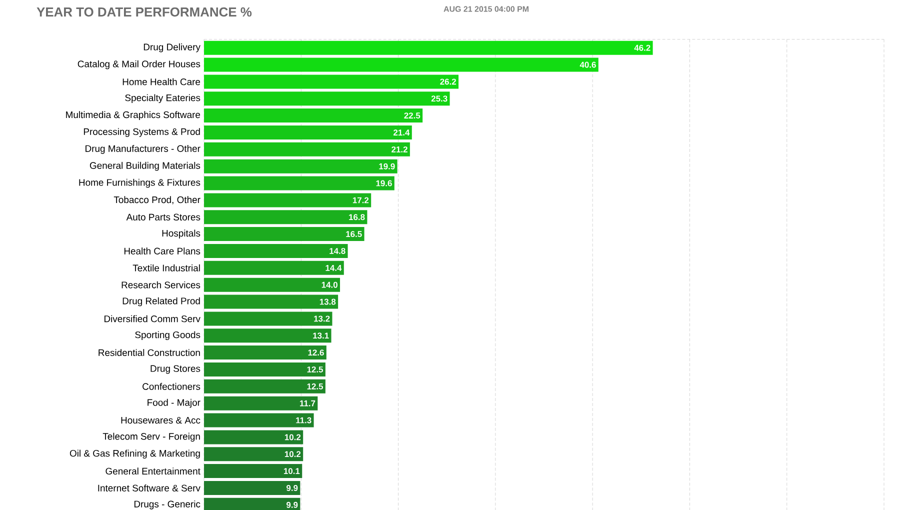 The height and width of the screenshot is (510, 900). Describe the element at coordinates (330, 285) in the screenshot. I see `data-label: 14.0` at that location.